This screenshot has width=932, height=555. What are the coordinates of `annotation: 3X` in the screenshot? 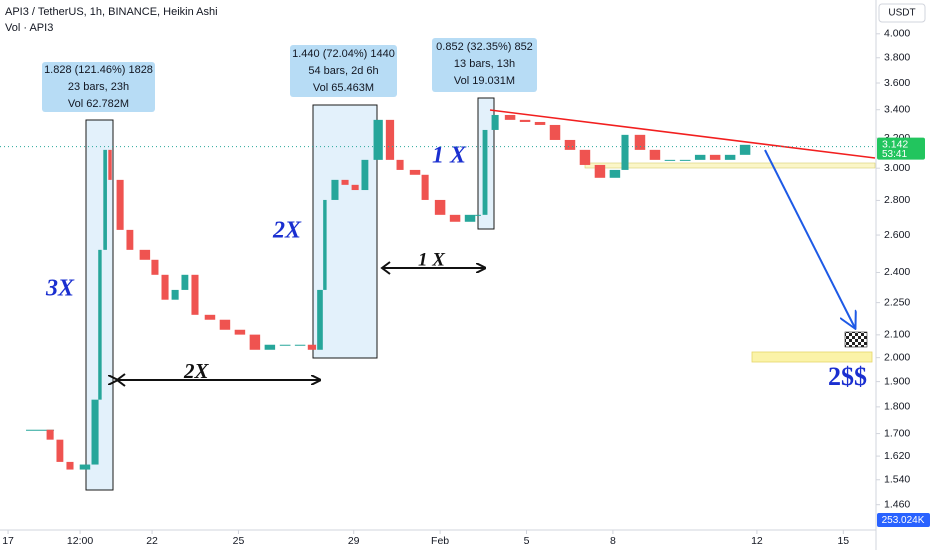 It's located at (60, 289).